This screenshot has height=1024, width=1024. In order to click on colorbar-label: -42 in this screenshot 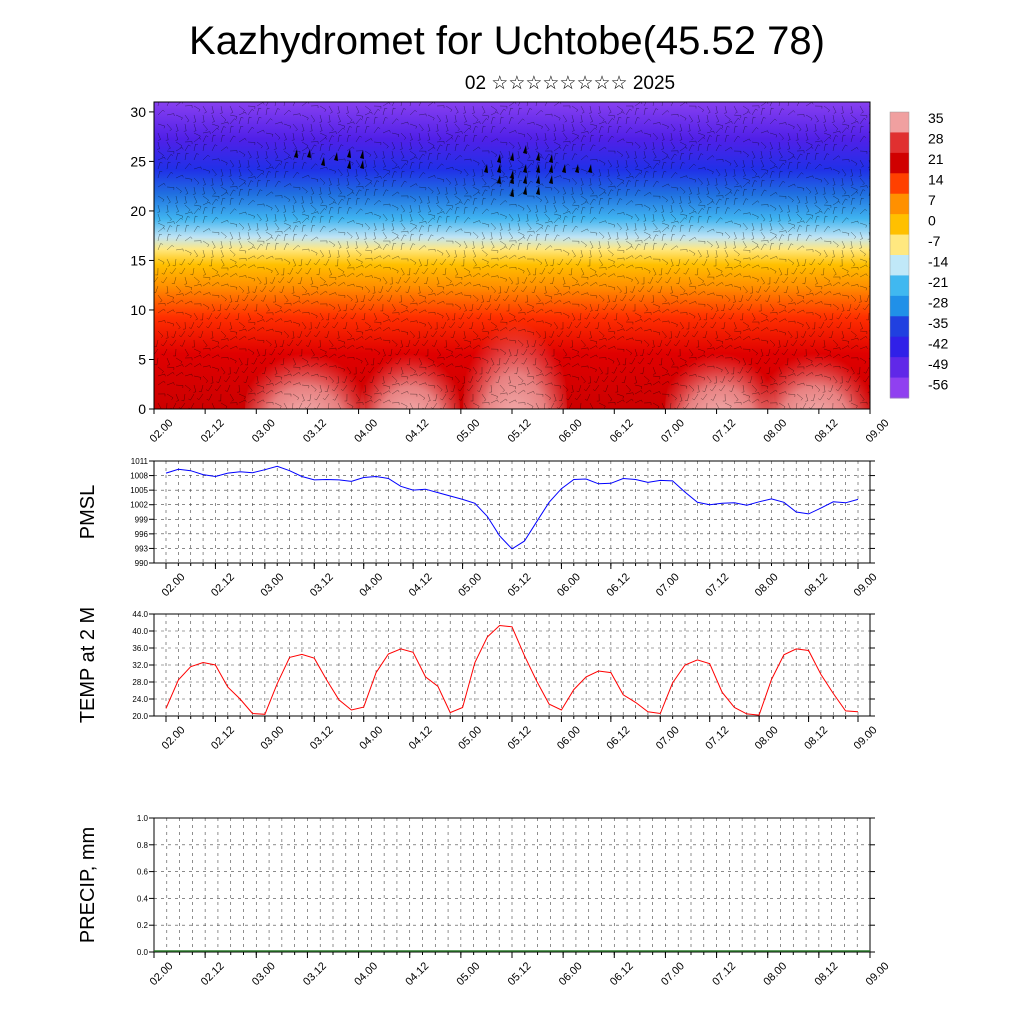, I will do `click(938, 344)`.